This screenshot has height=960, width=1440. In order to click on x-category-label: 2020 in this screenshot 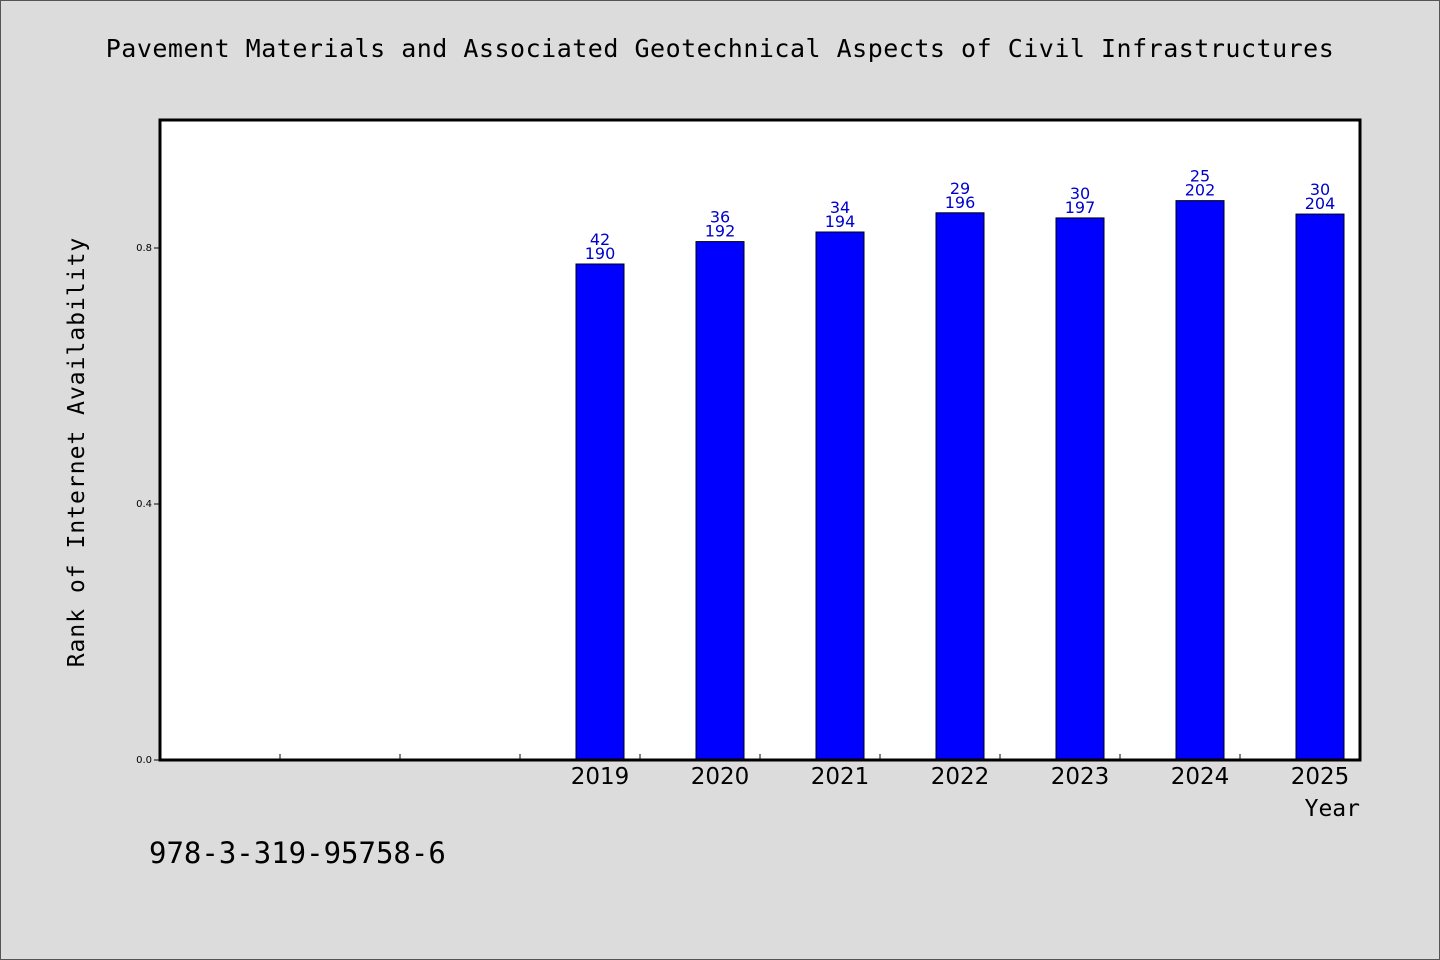, I will do `click(720, 777)`.